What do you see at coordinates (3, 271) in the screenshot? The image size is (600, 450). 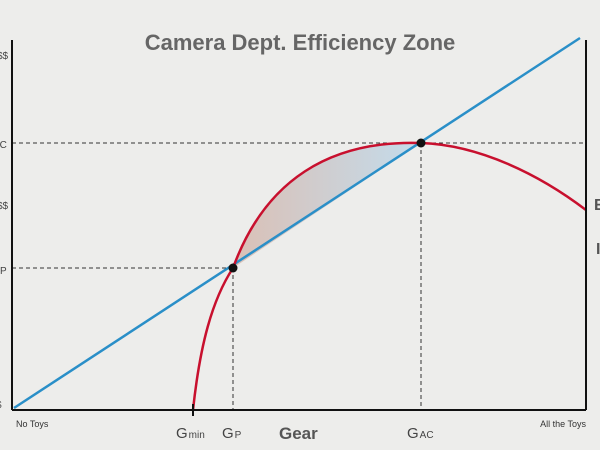 I see `y-p-label: P` at bounding box center [3, 271].